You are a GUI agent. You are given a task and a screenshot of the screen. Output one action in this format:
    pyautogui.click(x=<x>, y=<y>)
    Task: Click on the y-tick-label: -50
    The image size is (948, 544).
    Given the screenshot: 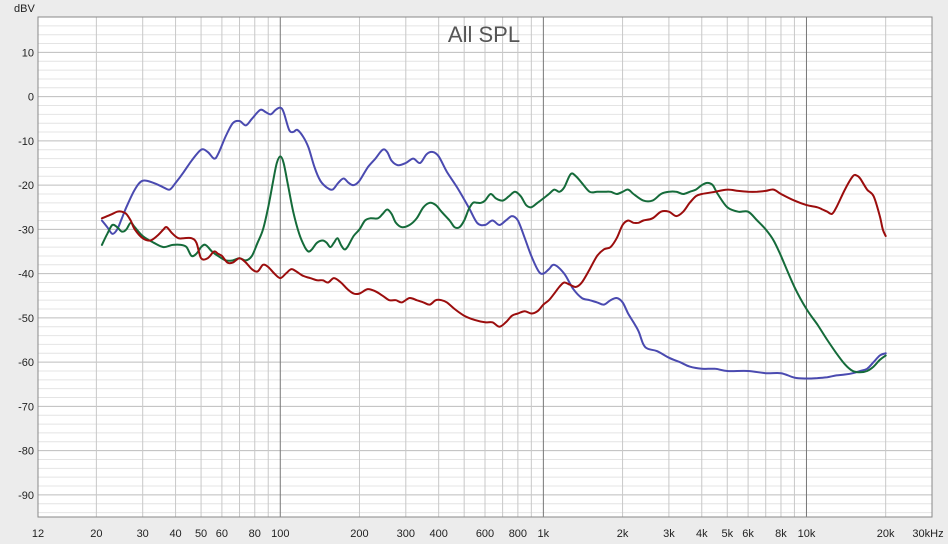 What is the action you would take?
    pyautogui.click(x=26, y=319)
    